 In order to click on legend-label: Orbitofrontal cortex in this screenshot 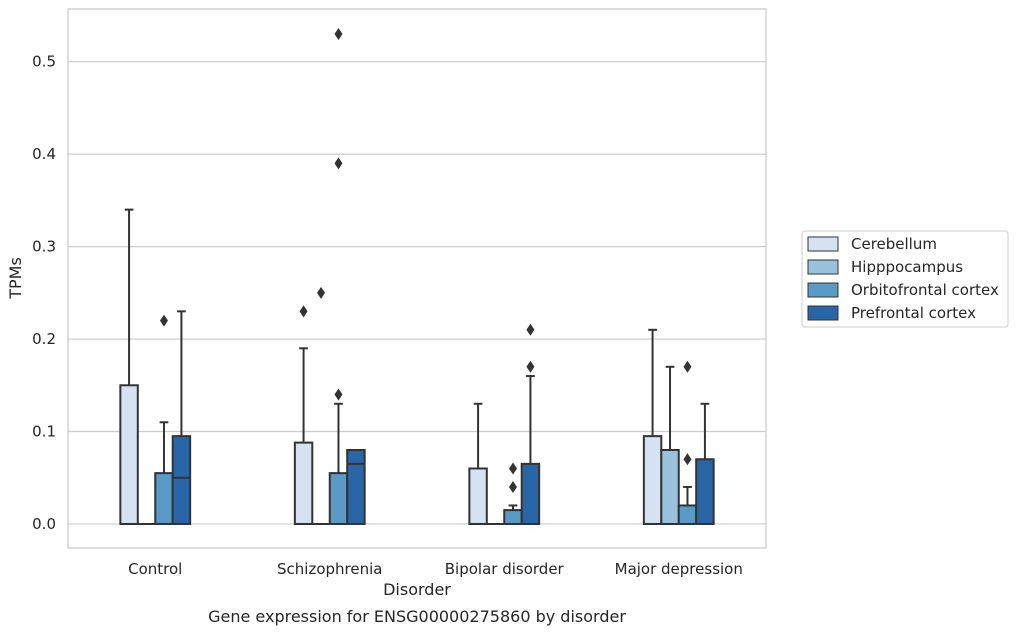, I will do `click(925, 290)`.